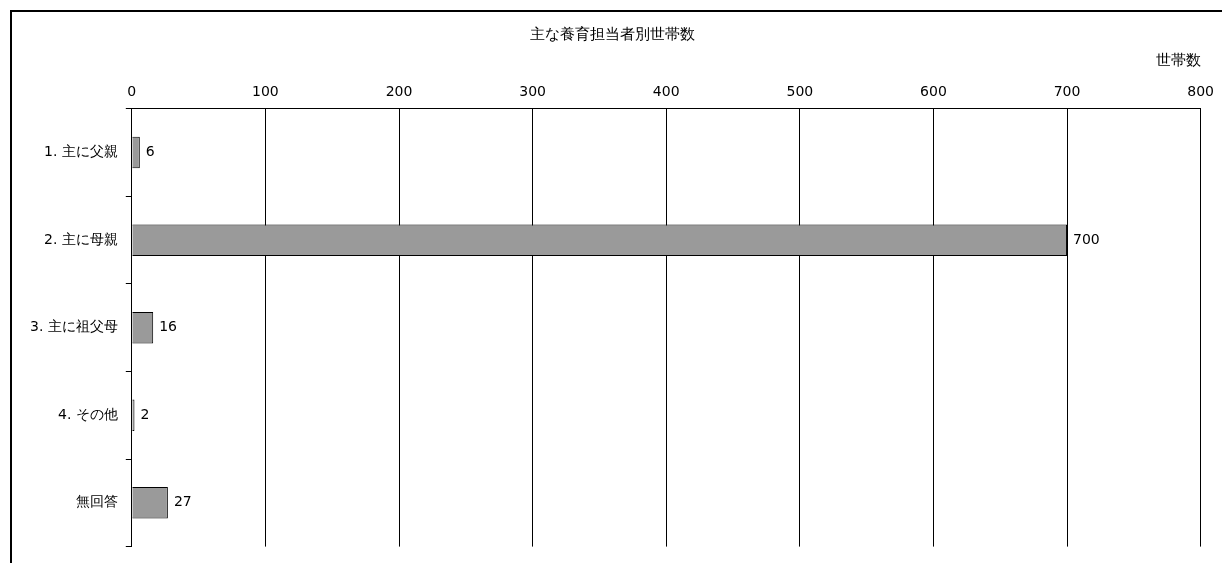  What do you see at coordinates (182, 501) in the screenshot?
I see `data-label: 27` at bounding box center [182, 501].